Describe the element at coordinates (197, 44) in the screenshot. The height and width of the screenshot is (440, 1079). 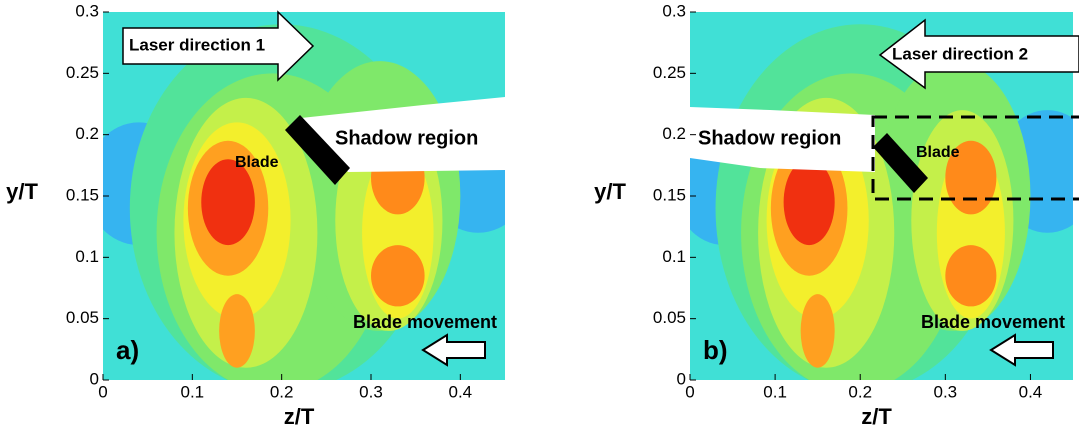
I see `laser-label: Laser direction 1` at that location.